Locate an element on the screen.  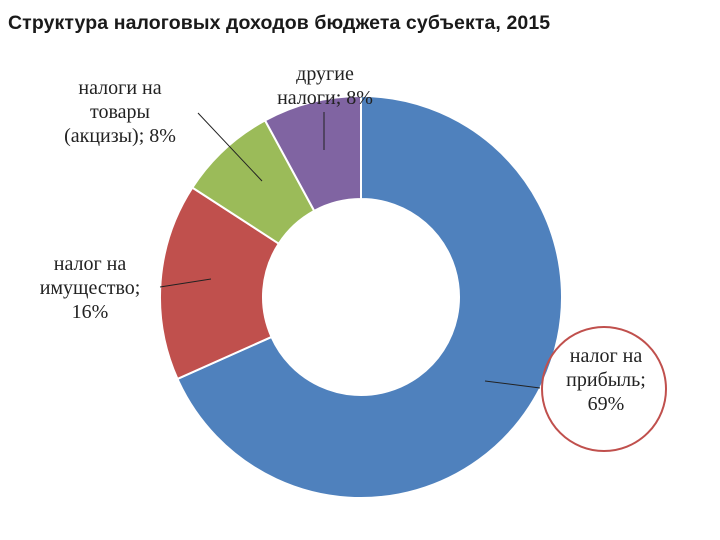
leader-line-profit-tax is located at coordinates (512, 384).